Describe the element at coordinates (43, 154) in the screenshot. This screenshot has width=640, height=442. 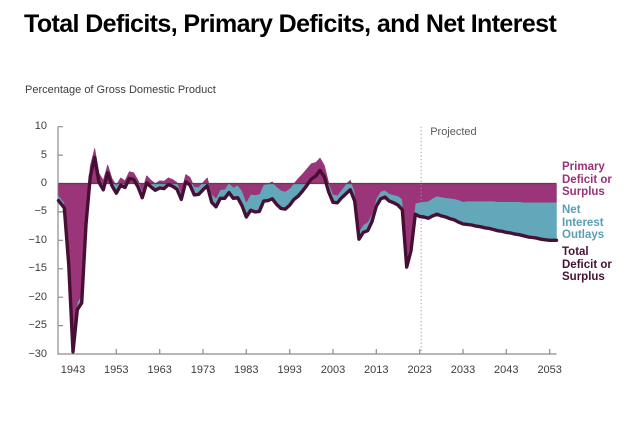
I see `y-tick-label: 5` at that location.